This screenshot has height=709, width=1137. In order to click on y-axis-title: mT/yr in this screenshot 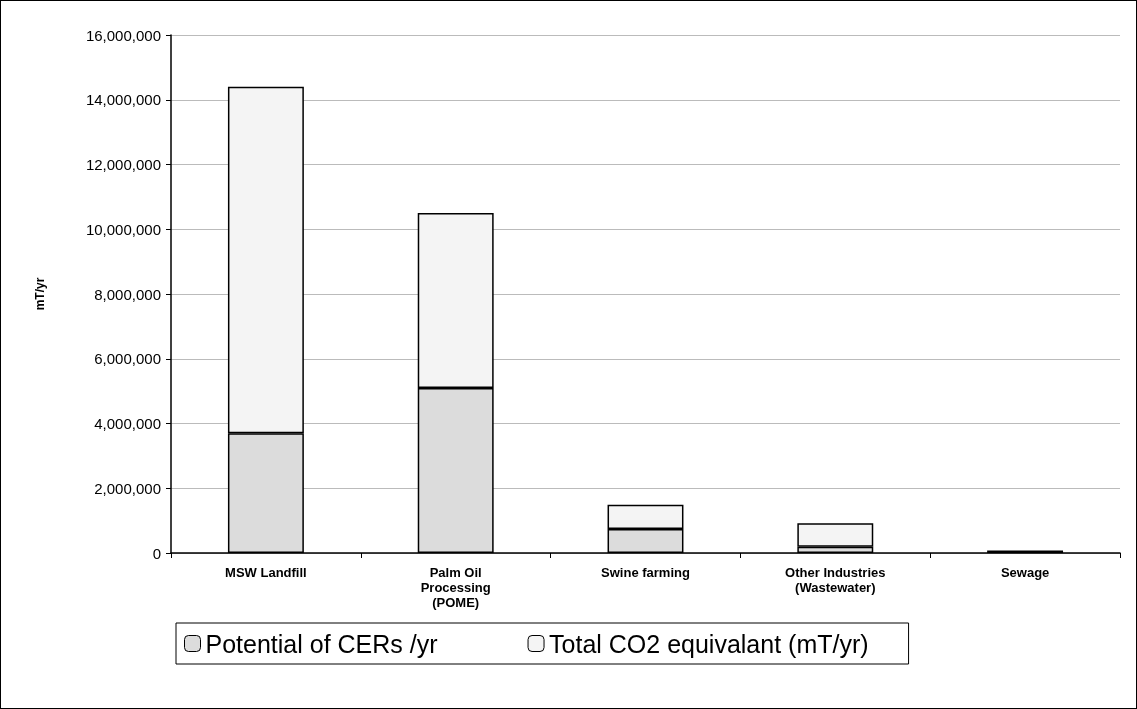, I will do `click(40, 294)`.